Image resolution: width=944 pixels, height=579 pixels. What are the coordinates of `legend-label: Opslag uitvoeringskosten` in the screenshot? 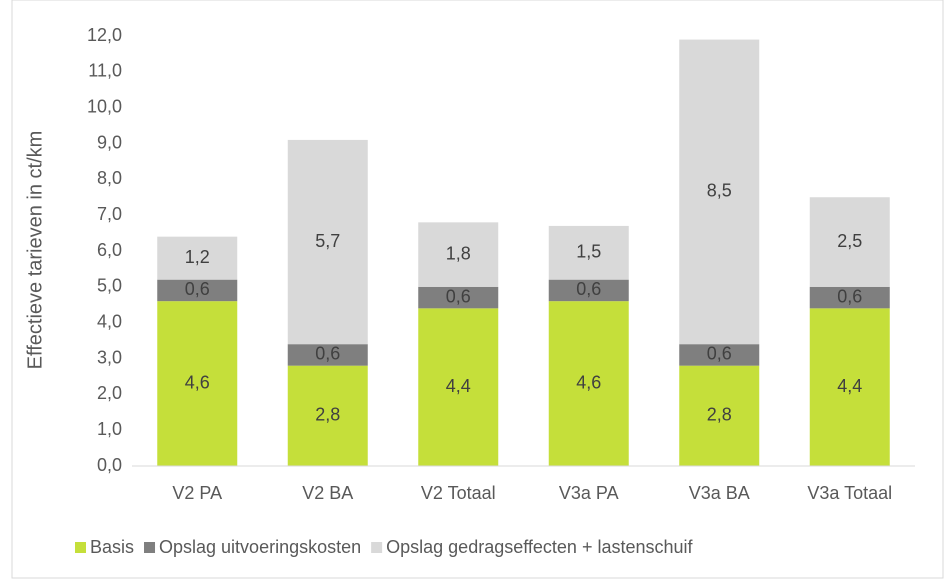 It's located at (260, 547).